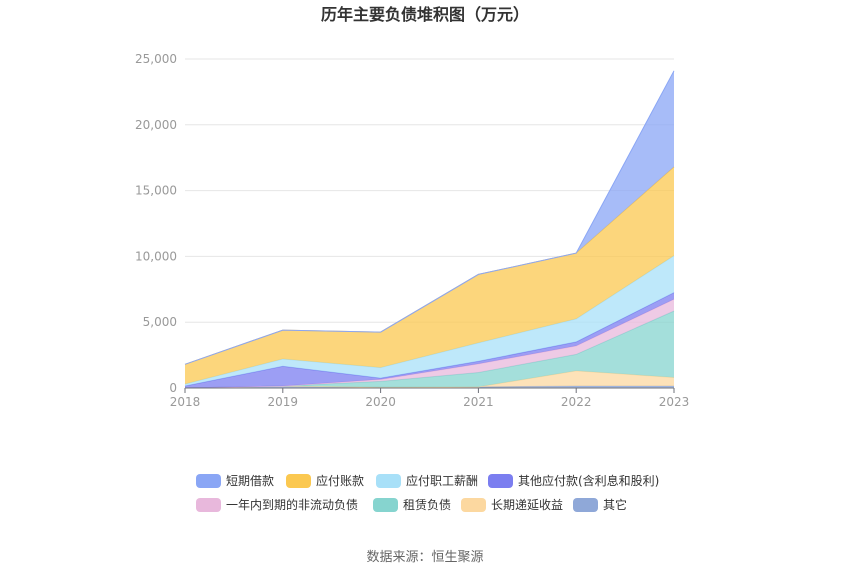  Describe the element at coordinates (442, 480) in the screenshot. I see `legend-label: 应付职工薪酬` at that location.